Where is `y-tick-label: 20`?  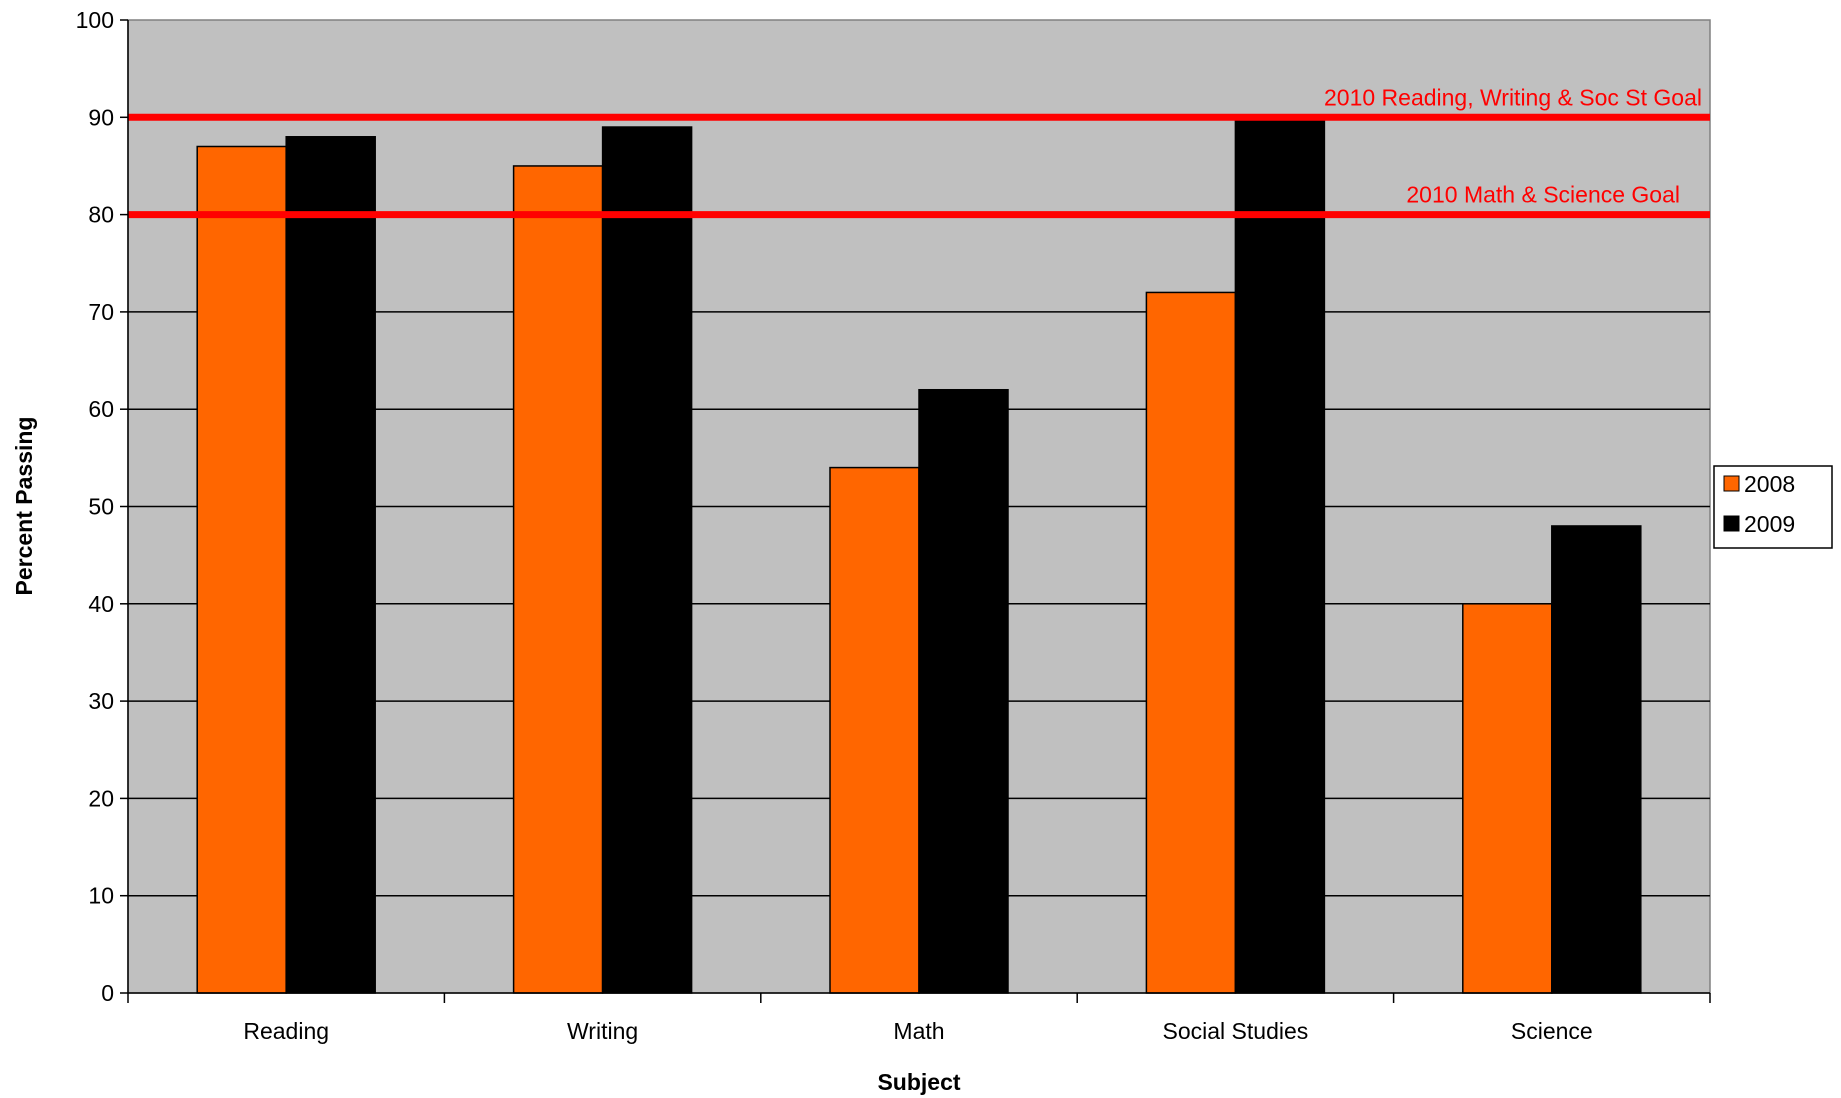
y-tick-label: 20 is located at coordinates (101, 798).